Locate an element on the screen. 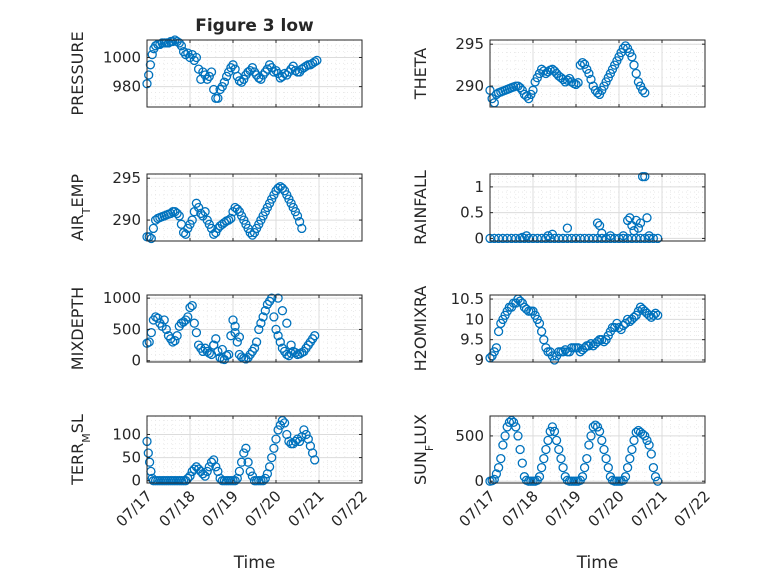 This screenshot has height=587, width=778. subplot-6: 9 9.5 10 10.5 H2OMIXRA is located at coordinates (558, 328).